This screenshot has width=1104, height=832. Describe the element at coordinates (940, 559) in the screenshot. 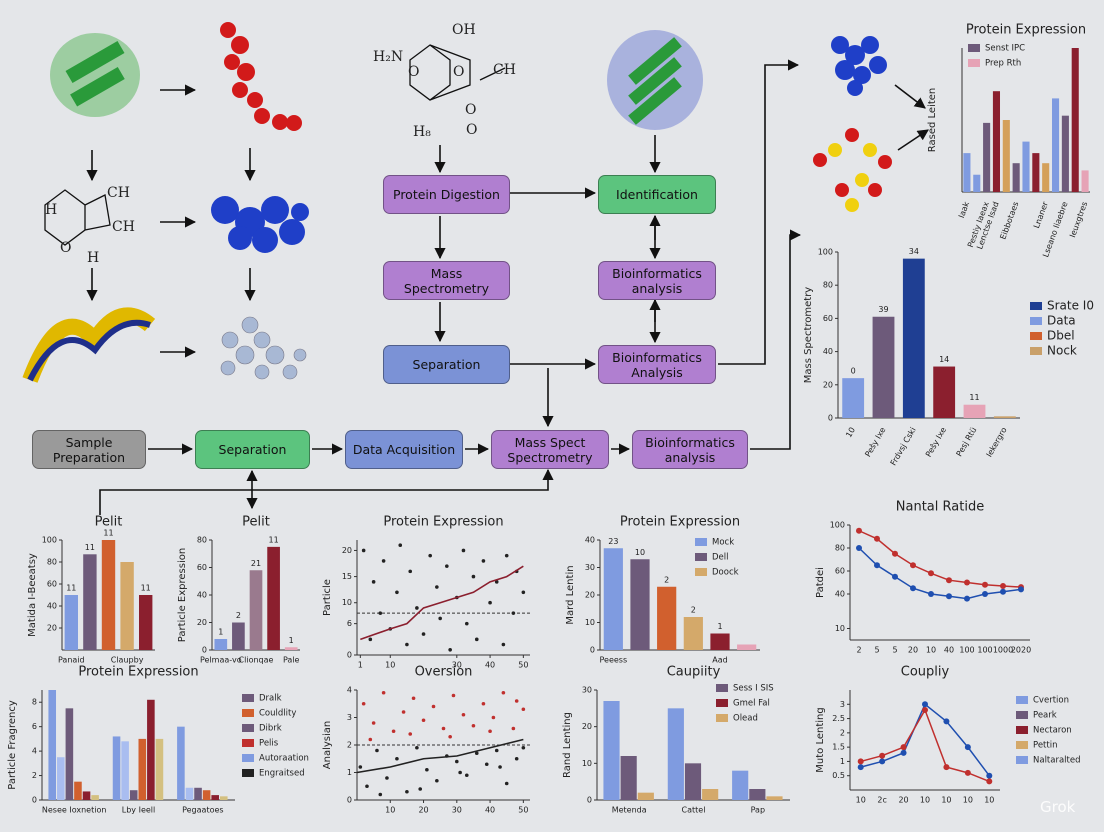

I see `line` at that location.